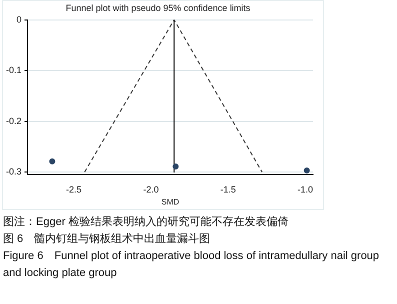 The image size is (397, 304). Describe the element at coordinates (14, 70) in the screenshot. I see `y-tick-label: -0.1` at that location.